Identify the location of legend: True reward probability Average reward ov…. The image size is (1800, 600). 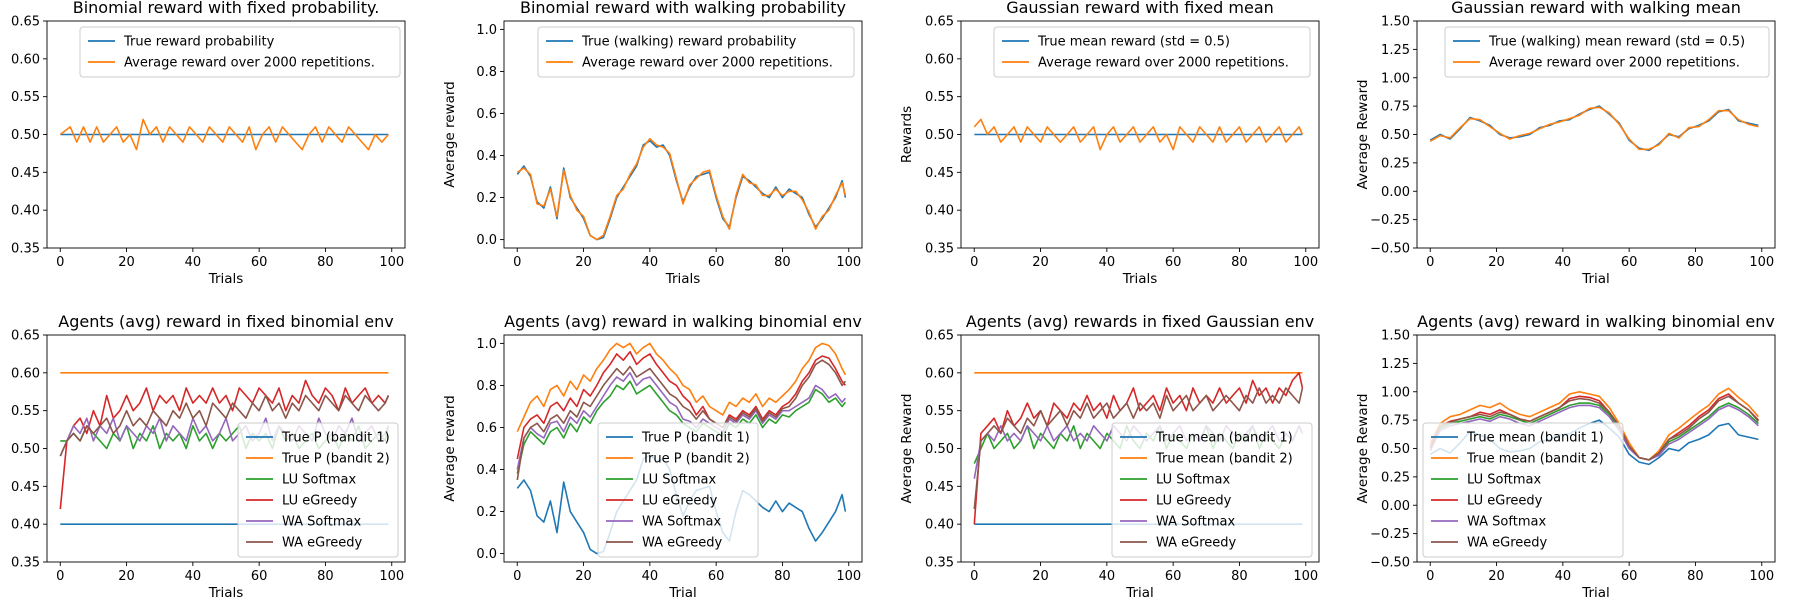
(240, 52).